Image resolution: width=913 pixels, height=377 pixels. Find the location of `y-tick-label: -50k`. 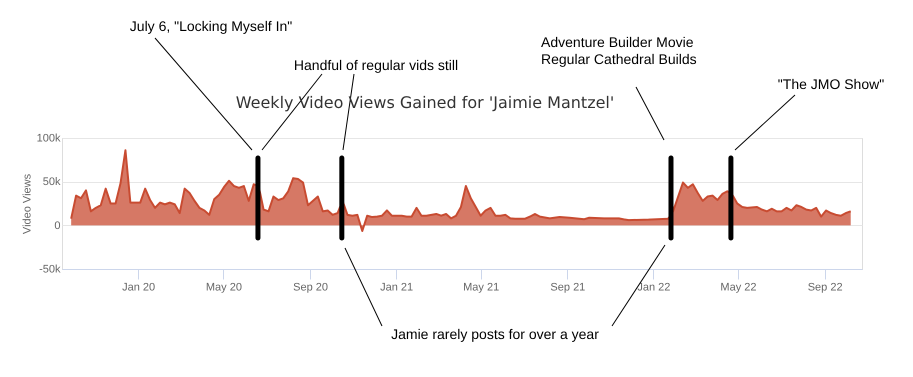

y-tick-label: -50k is located at coordinates (50, 270).